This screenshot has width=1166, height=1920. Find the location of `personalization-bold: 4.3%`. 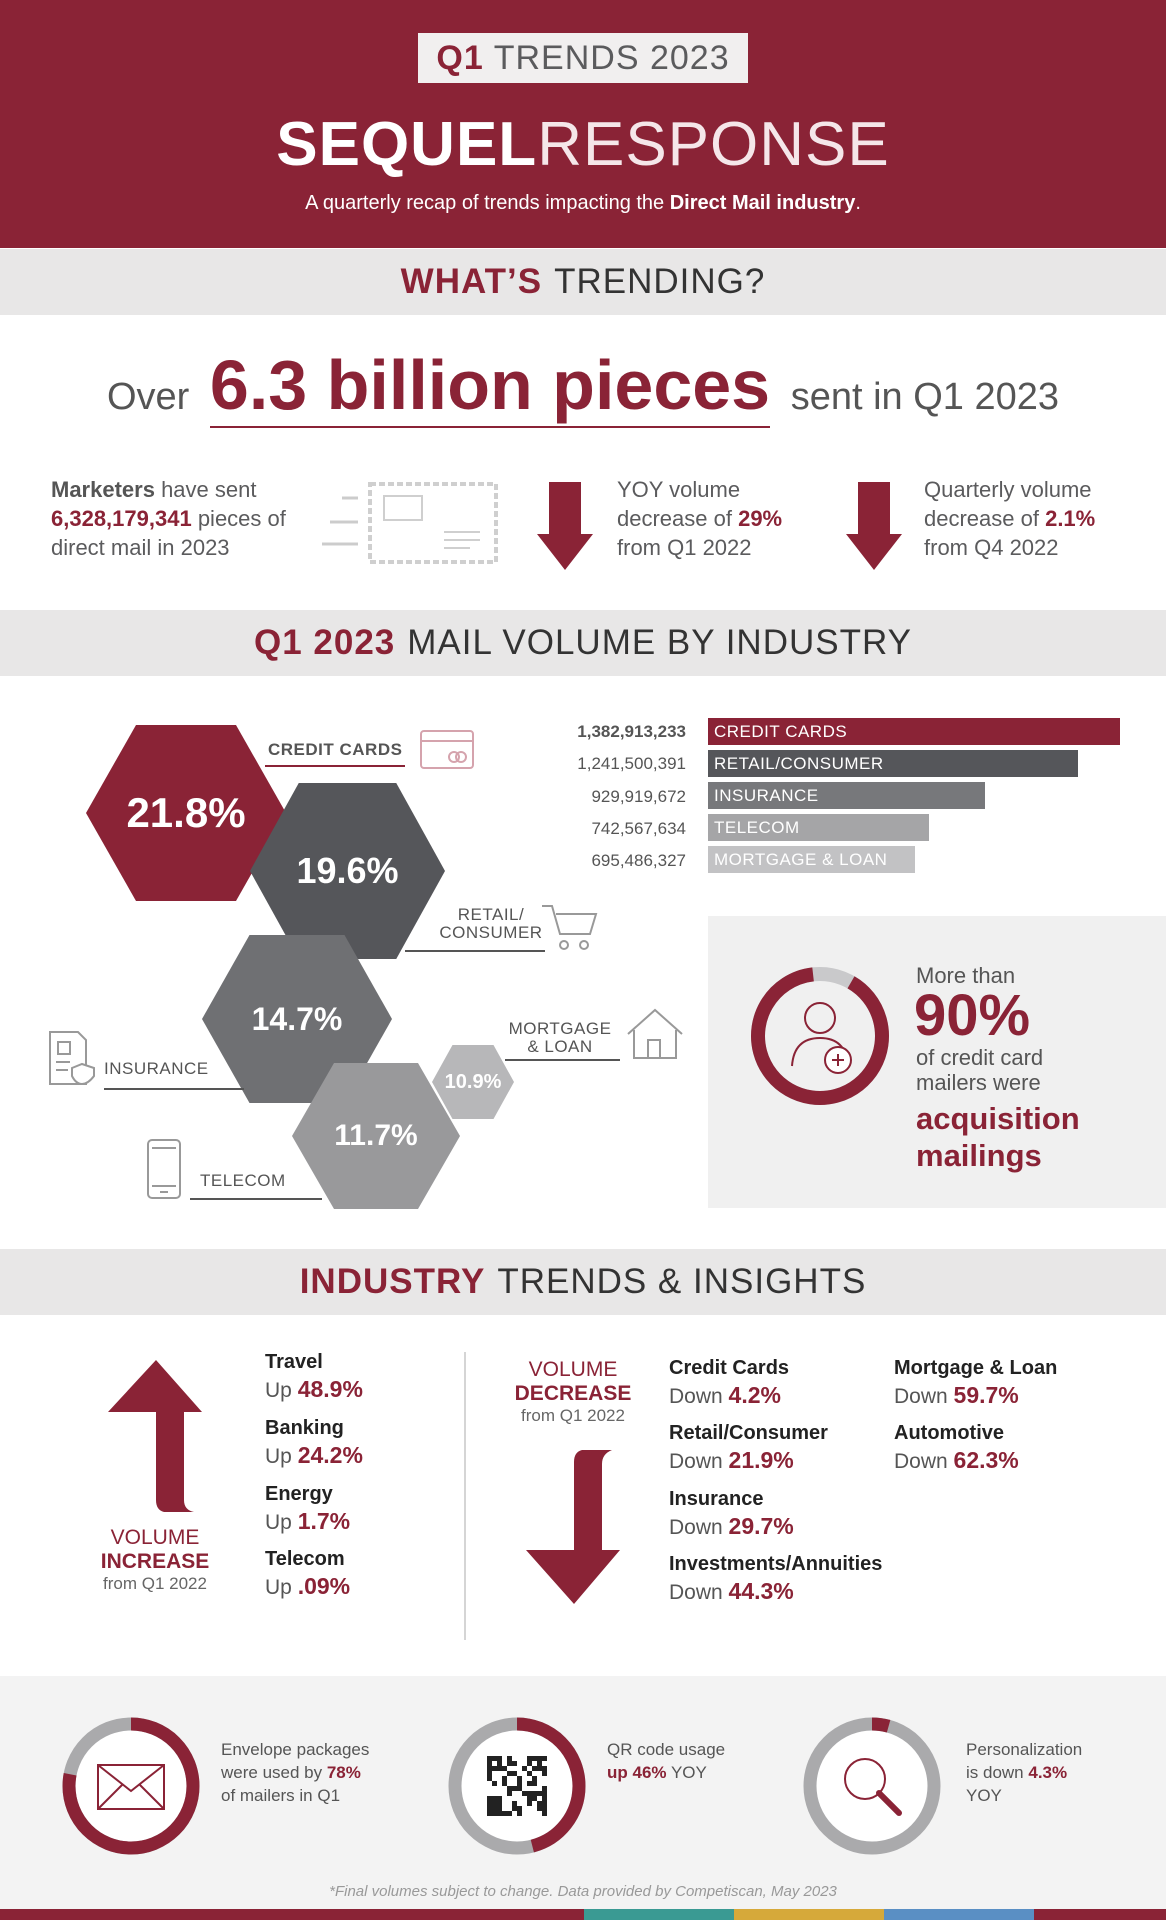

personalization-bold: 4.3% is located at coordinates (1048, 1772).